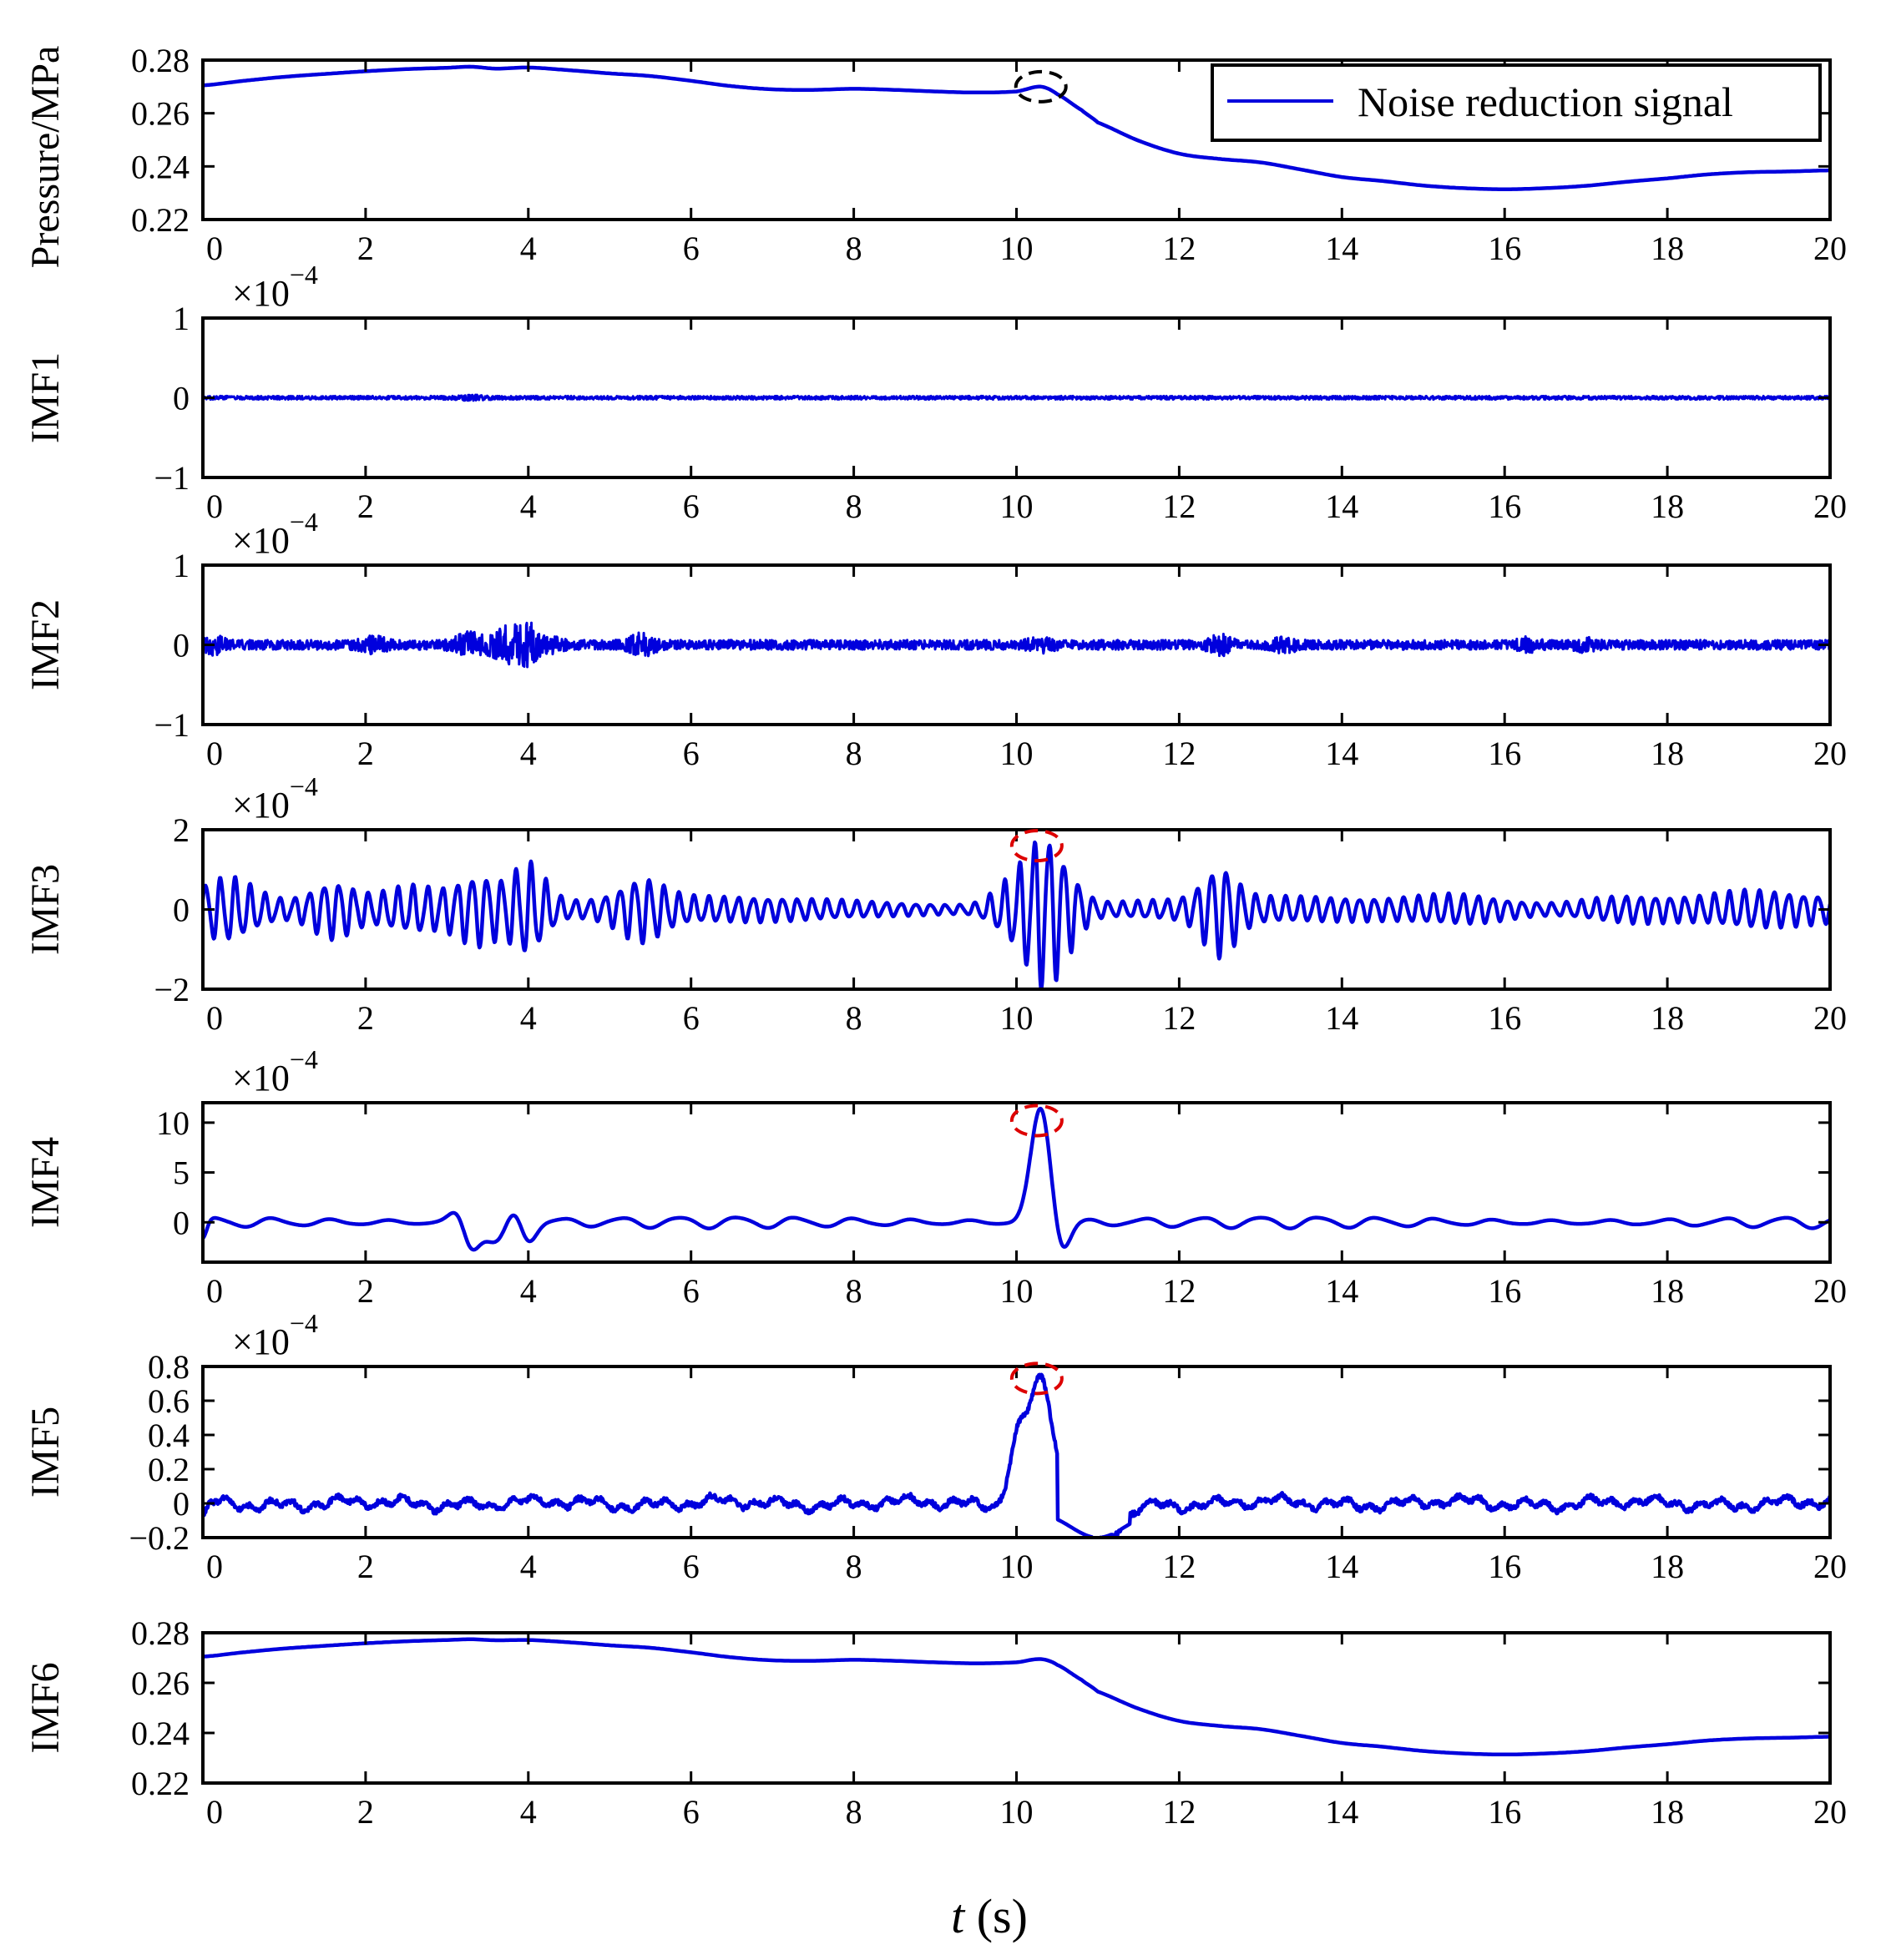 The image size is (1881, 1960). I want to click on y-tick-label: 0.24, so click(161, 1733).